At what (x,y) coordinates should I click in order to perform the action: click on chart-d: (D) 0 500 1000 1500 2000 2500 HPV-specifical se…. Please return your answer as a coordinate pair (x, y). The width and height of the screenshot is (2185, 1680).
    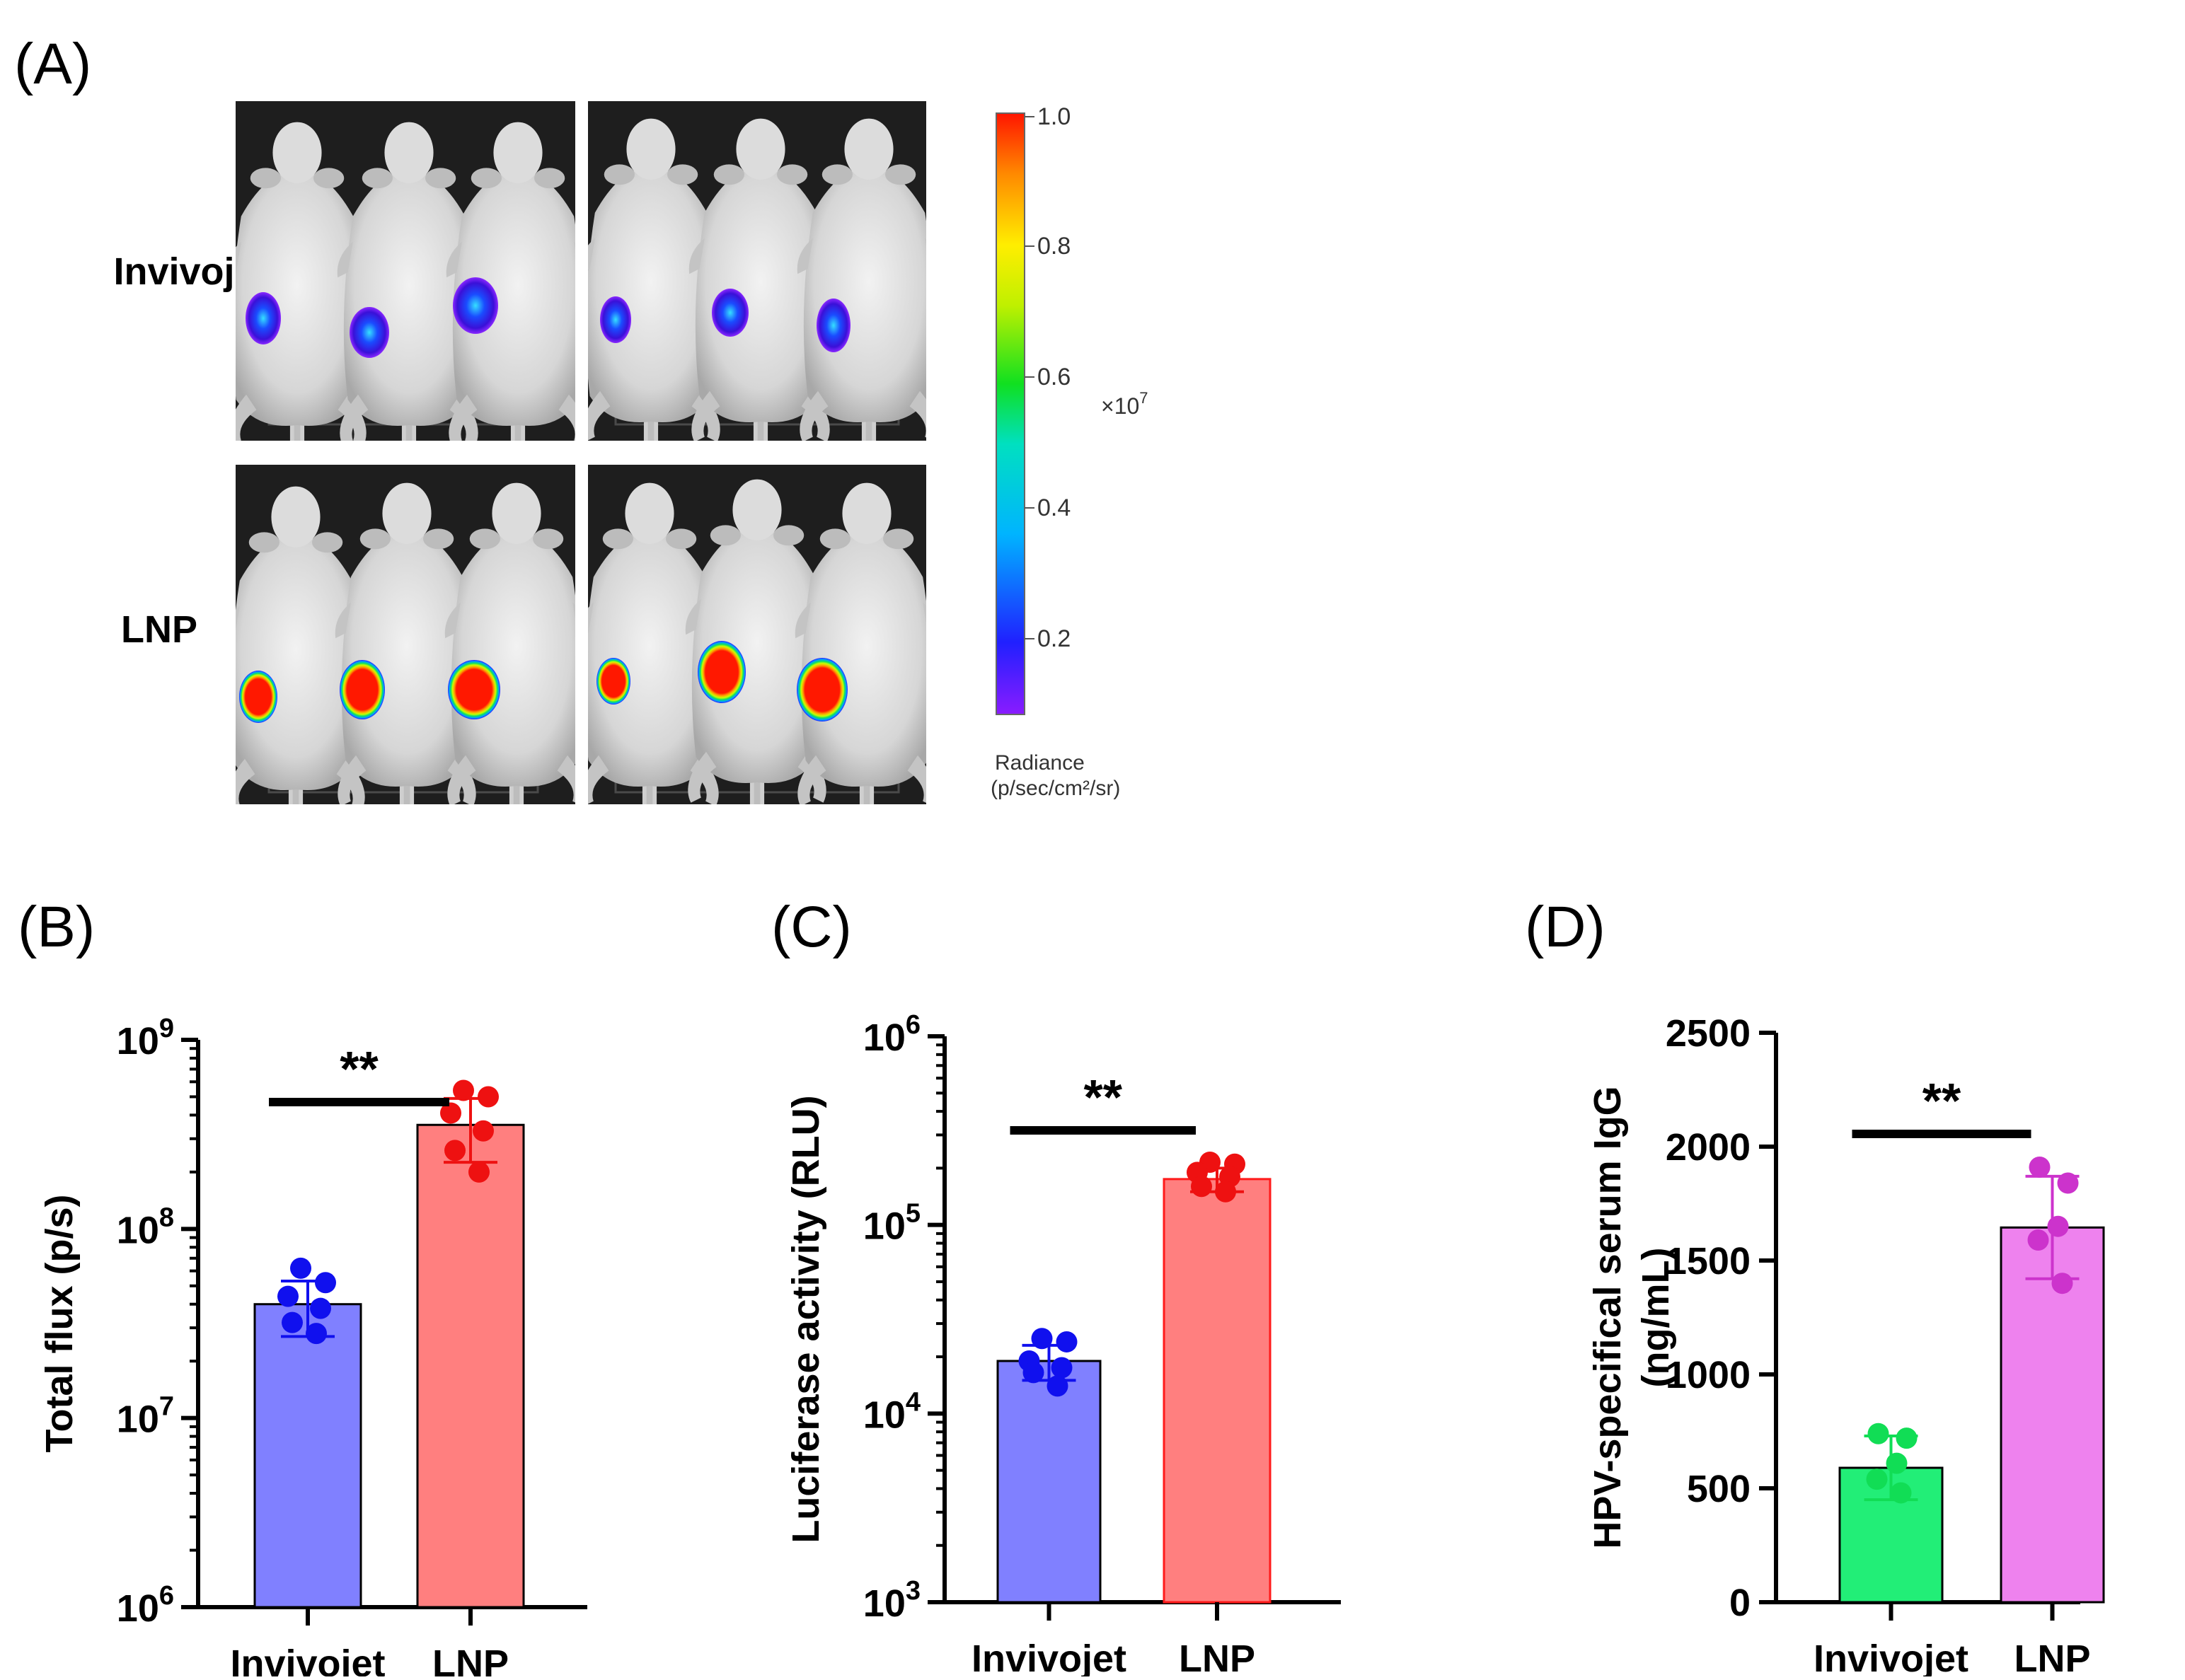
    Looking at the image, I should click on (1850, 1285).